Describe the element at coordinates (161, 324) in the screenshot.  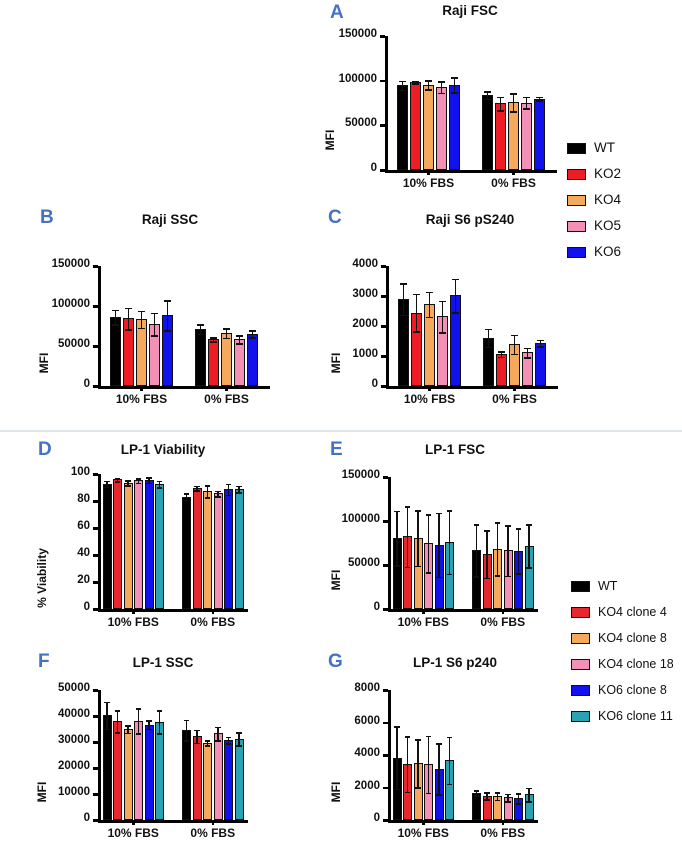
I see `plot-area-b: 0 50000 100000 150000` at that location.